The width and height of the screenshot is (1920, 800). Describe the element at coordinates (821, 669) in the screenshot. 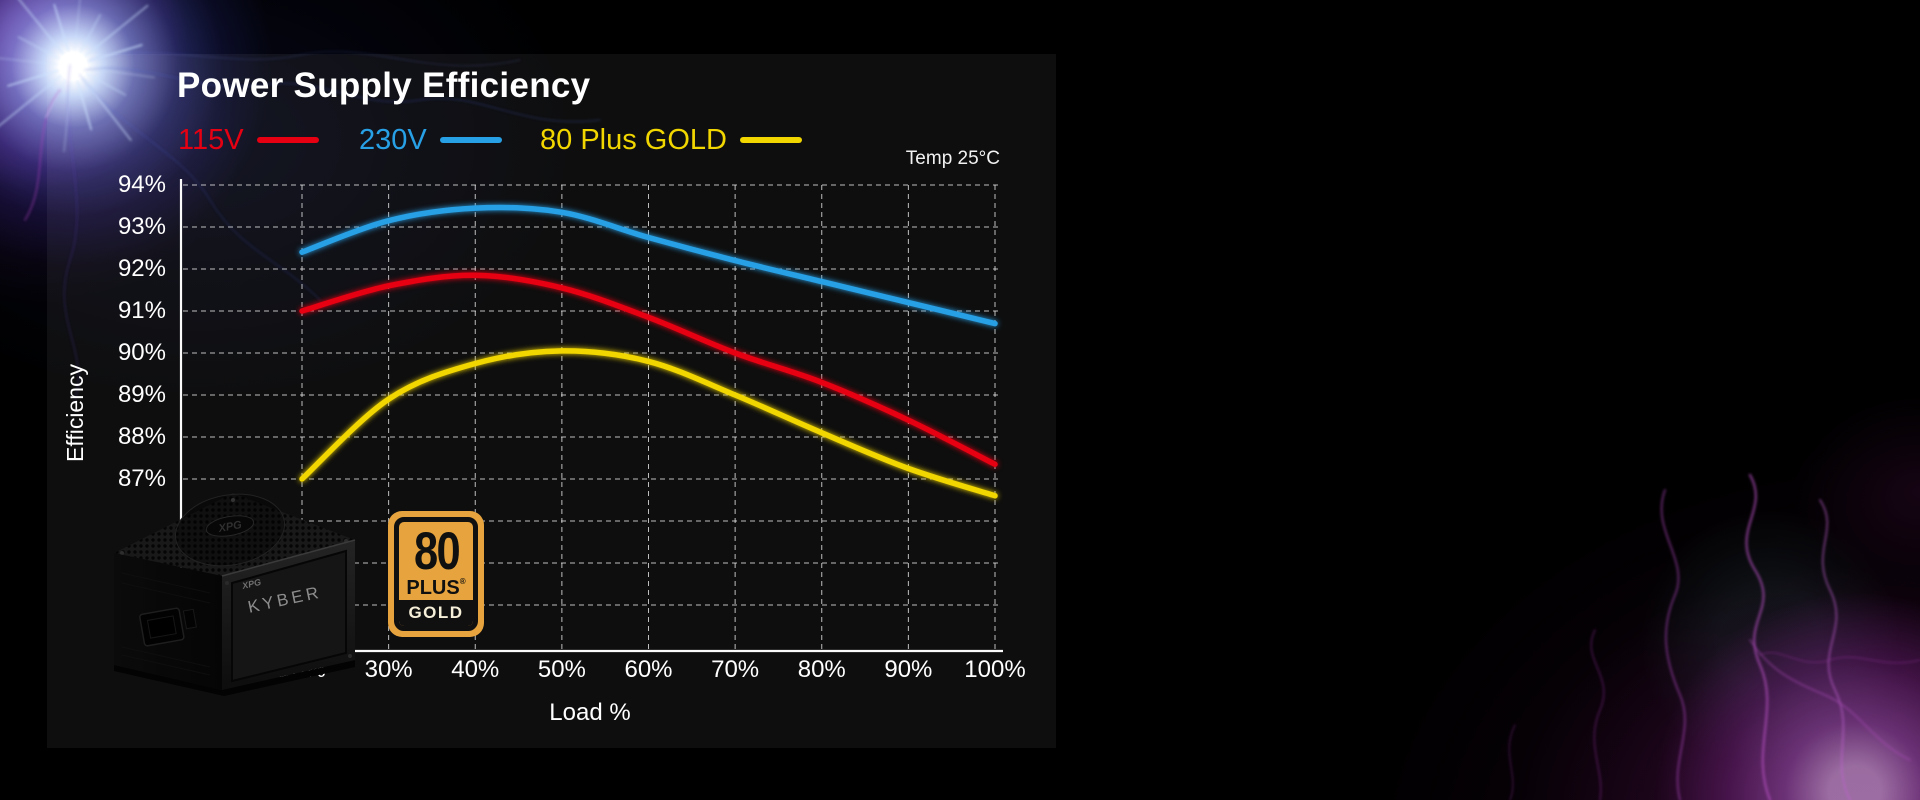

I see `x-tick-label: 80%` at that location.